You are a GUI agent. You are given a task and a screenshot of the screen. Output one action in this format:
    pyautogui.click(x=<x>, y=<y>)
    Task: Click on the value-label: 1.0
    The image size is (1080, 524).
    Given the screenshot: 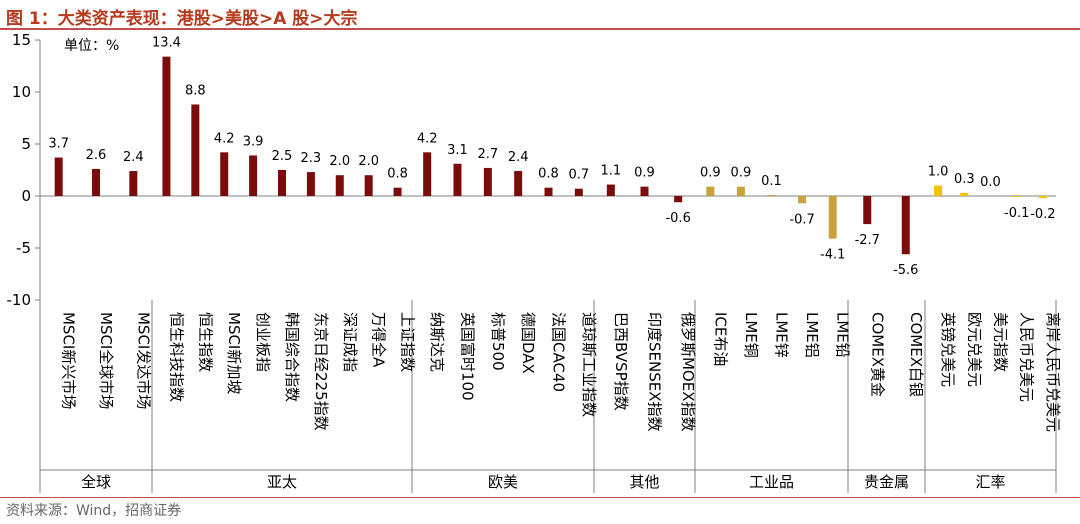 What is the action you would take?
    pyautogui.click(x=938, y=172)
    